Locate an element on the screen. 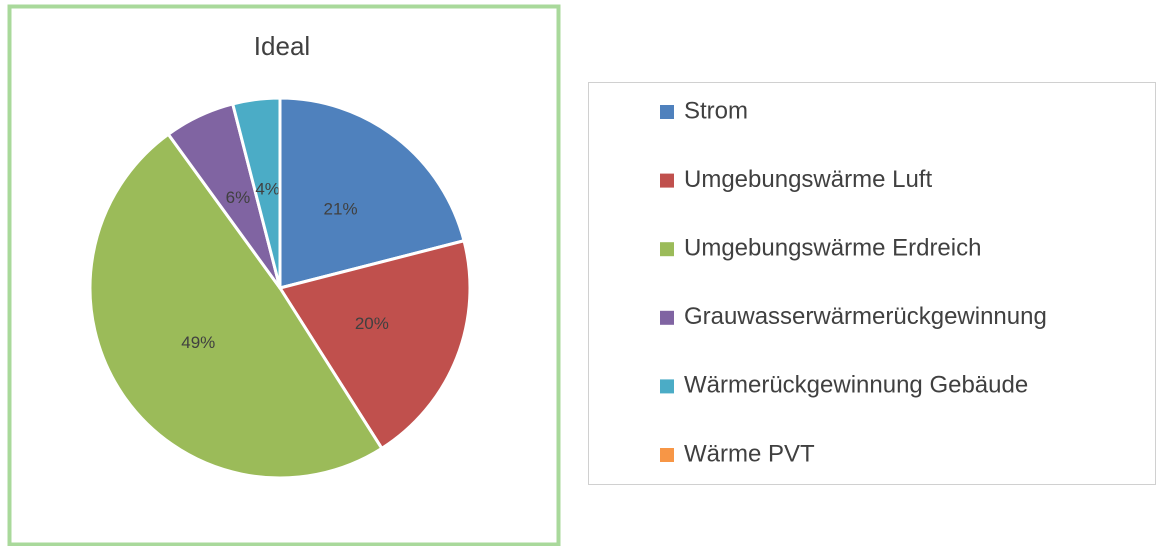 The height and width of the screenshot is (546, 1156). legend-label: Strom is located at coordinates (716, 110).